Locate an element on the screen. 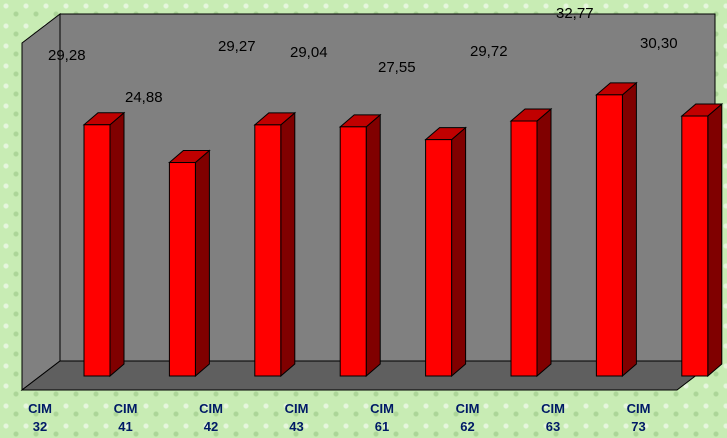  value-label: 27,55 is located at coordinates (397, 67).